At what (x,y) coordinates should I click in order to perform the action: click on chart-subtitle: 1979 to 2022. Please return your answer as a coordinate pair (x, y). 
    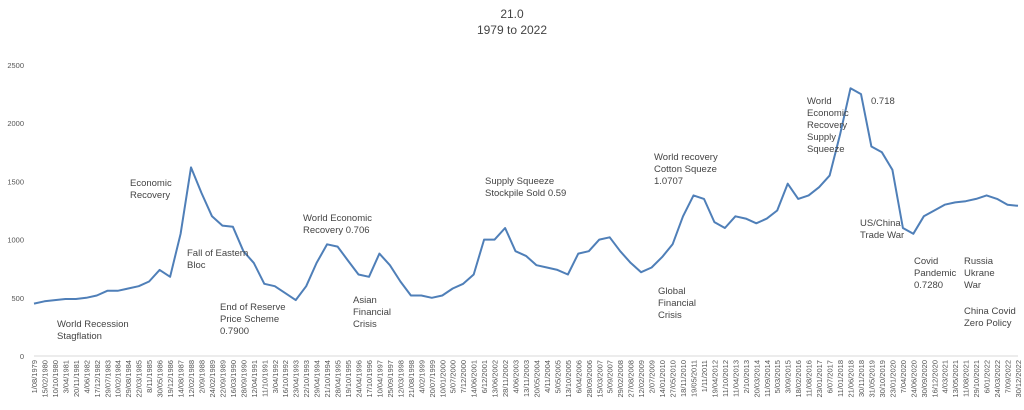
    Looking at the image, I should click on (512, 30).